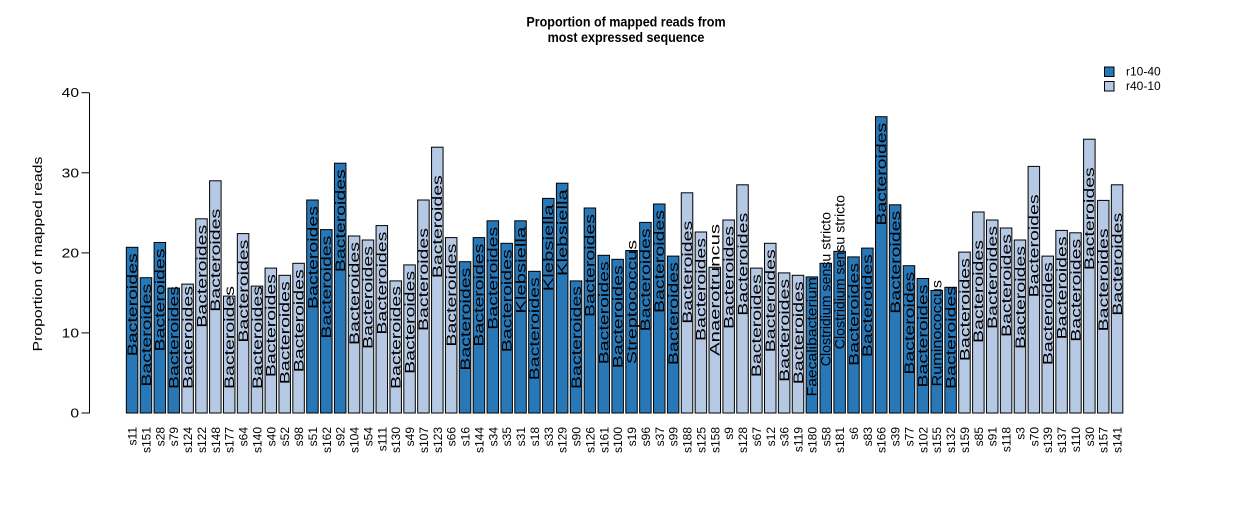  Describe the element at coordinates (965, 440) in the screenshot. I see `svg-text: s159` at that location.